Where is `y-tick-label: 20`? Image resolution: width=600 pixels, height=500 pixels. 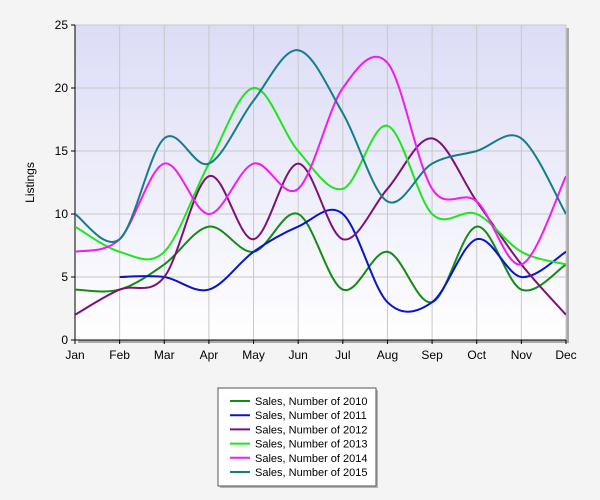 y-tick-label: 20 is located at coordinates (62, 88).